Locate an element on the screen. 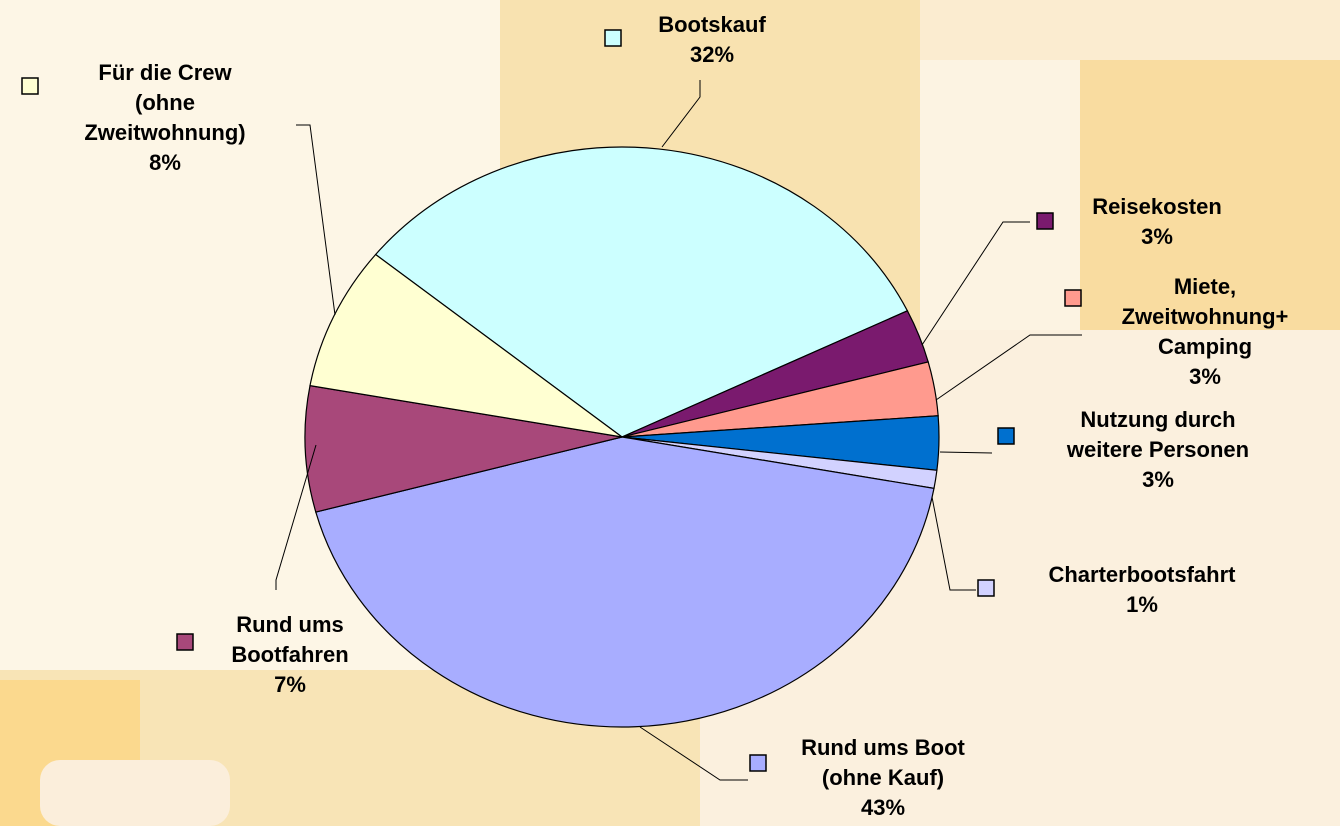 This screenshot has width=1340, height=826. slice-label: Miete, Zweitwohnung+ Camping 3% is located at coordinates (1205, 332).